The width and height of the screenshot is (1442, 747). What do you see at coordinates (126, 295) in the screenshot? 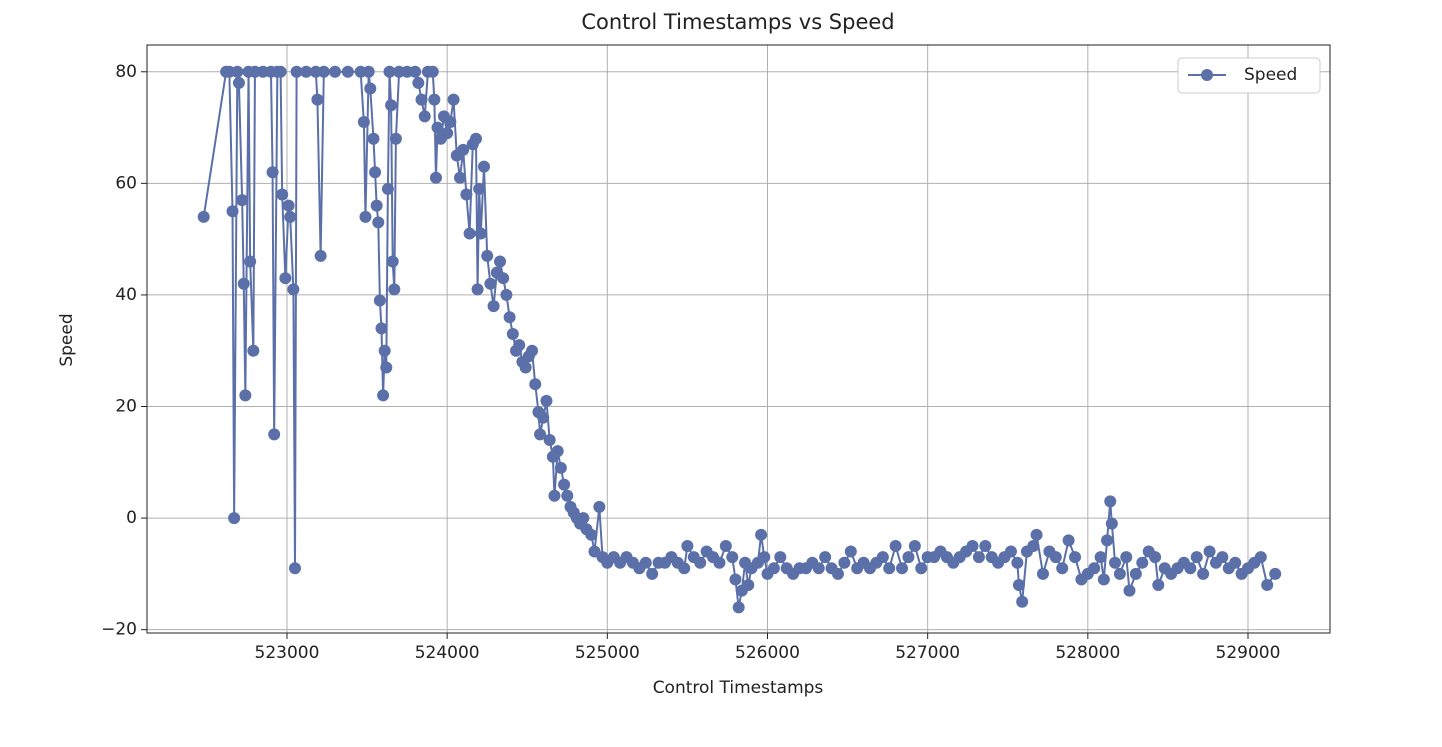
I see `y-tick-label: 40` at bounding box center [126, 295].